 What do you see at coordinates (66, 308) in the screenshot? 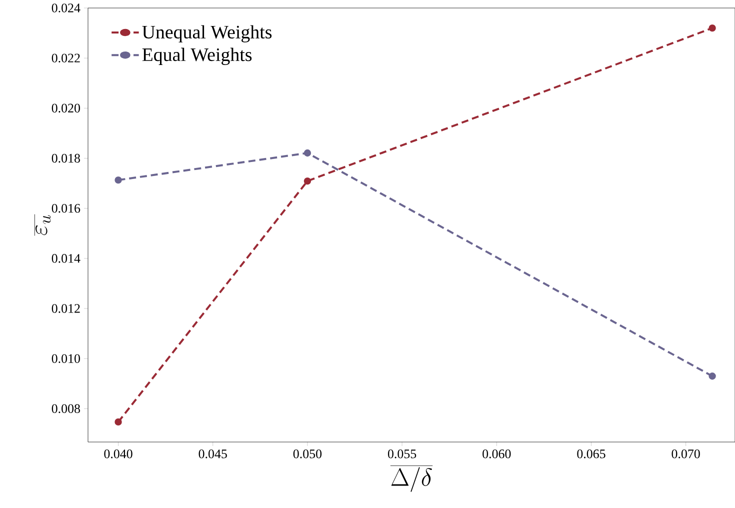
I see `y-tick-label: 0.012` at bounding box center [66, 308].